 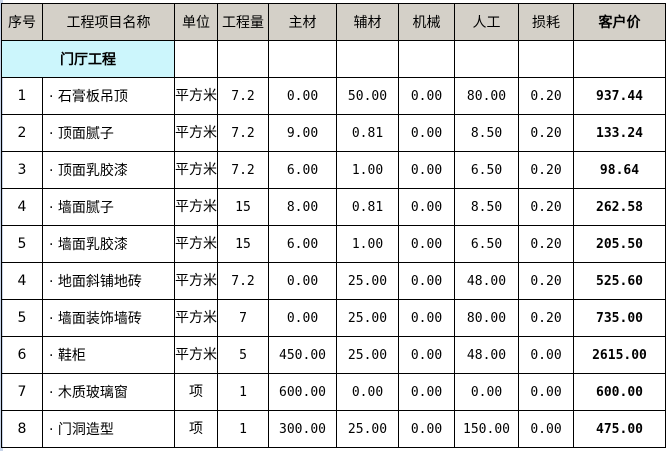 What do you see at coordinates (22, 133) in the screenshot?
I see `cell-no: 2` at bounding box center [22, 133].